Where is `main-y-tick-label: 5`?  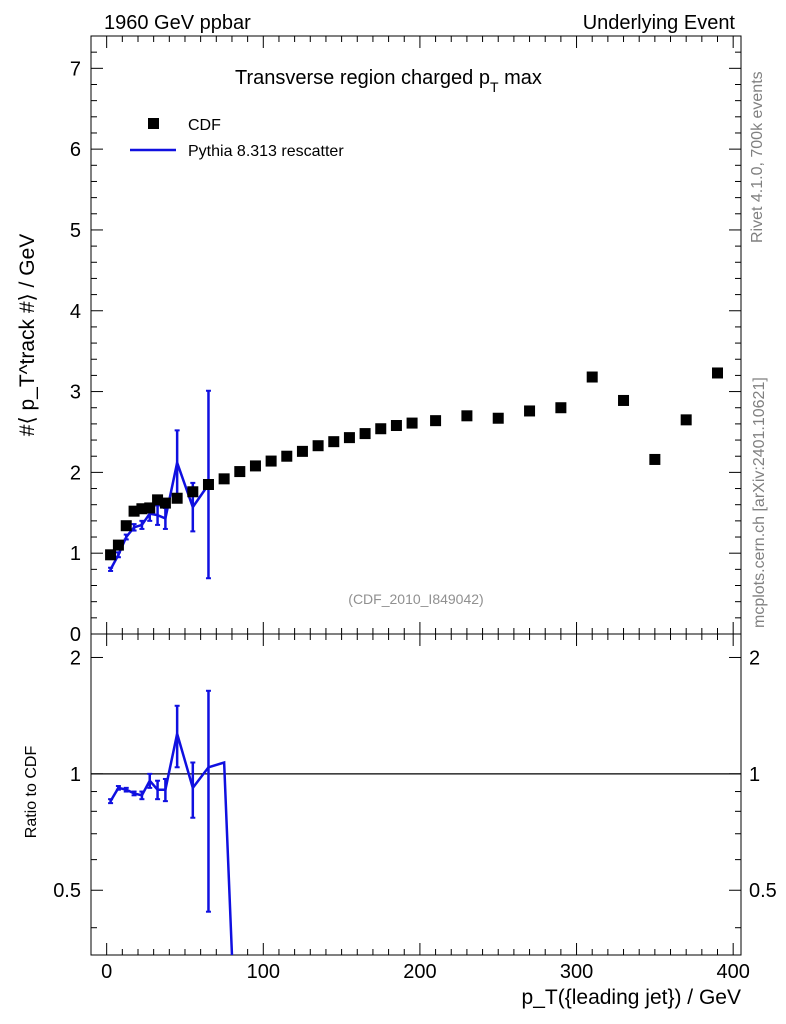 main-y-tick-label: 5 is located at coordinates (75, 231).